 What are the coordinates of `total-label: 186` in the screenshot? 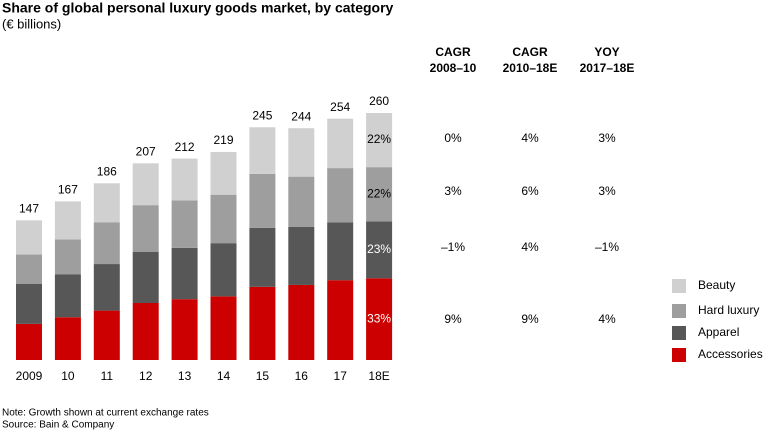 It's located at (107, 171).